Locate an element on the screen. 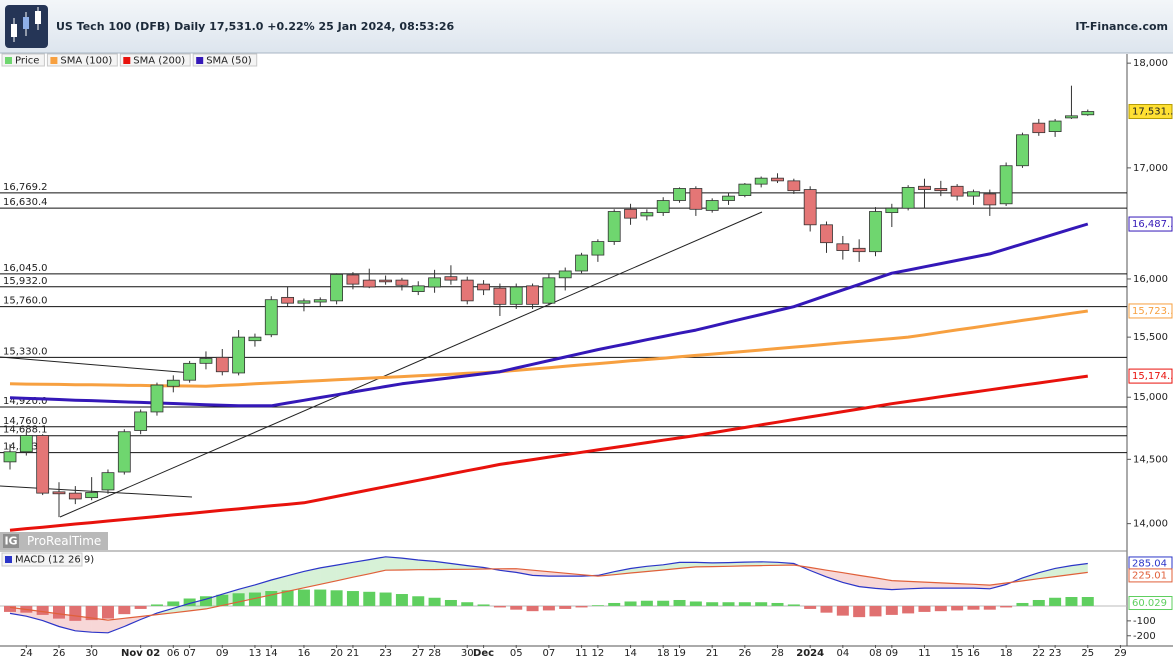 The image size is (1173, 664). x-tick-label: 21 is located at coordinates (353, 653).